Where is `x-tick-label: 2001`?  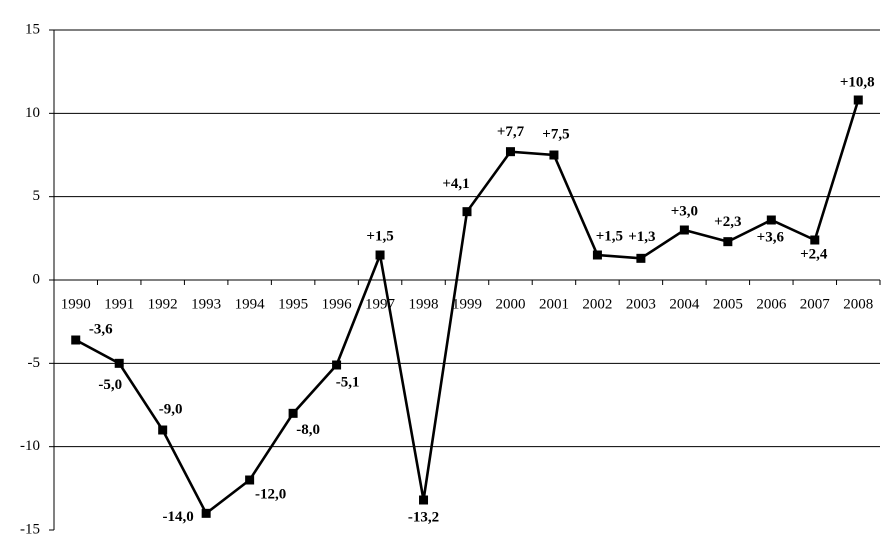 x-tick-label: 2001 is located at coordinates (554, 304).